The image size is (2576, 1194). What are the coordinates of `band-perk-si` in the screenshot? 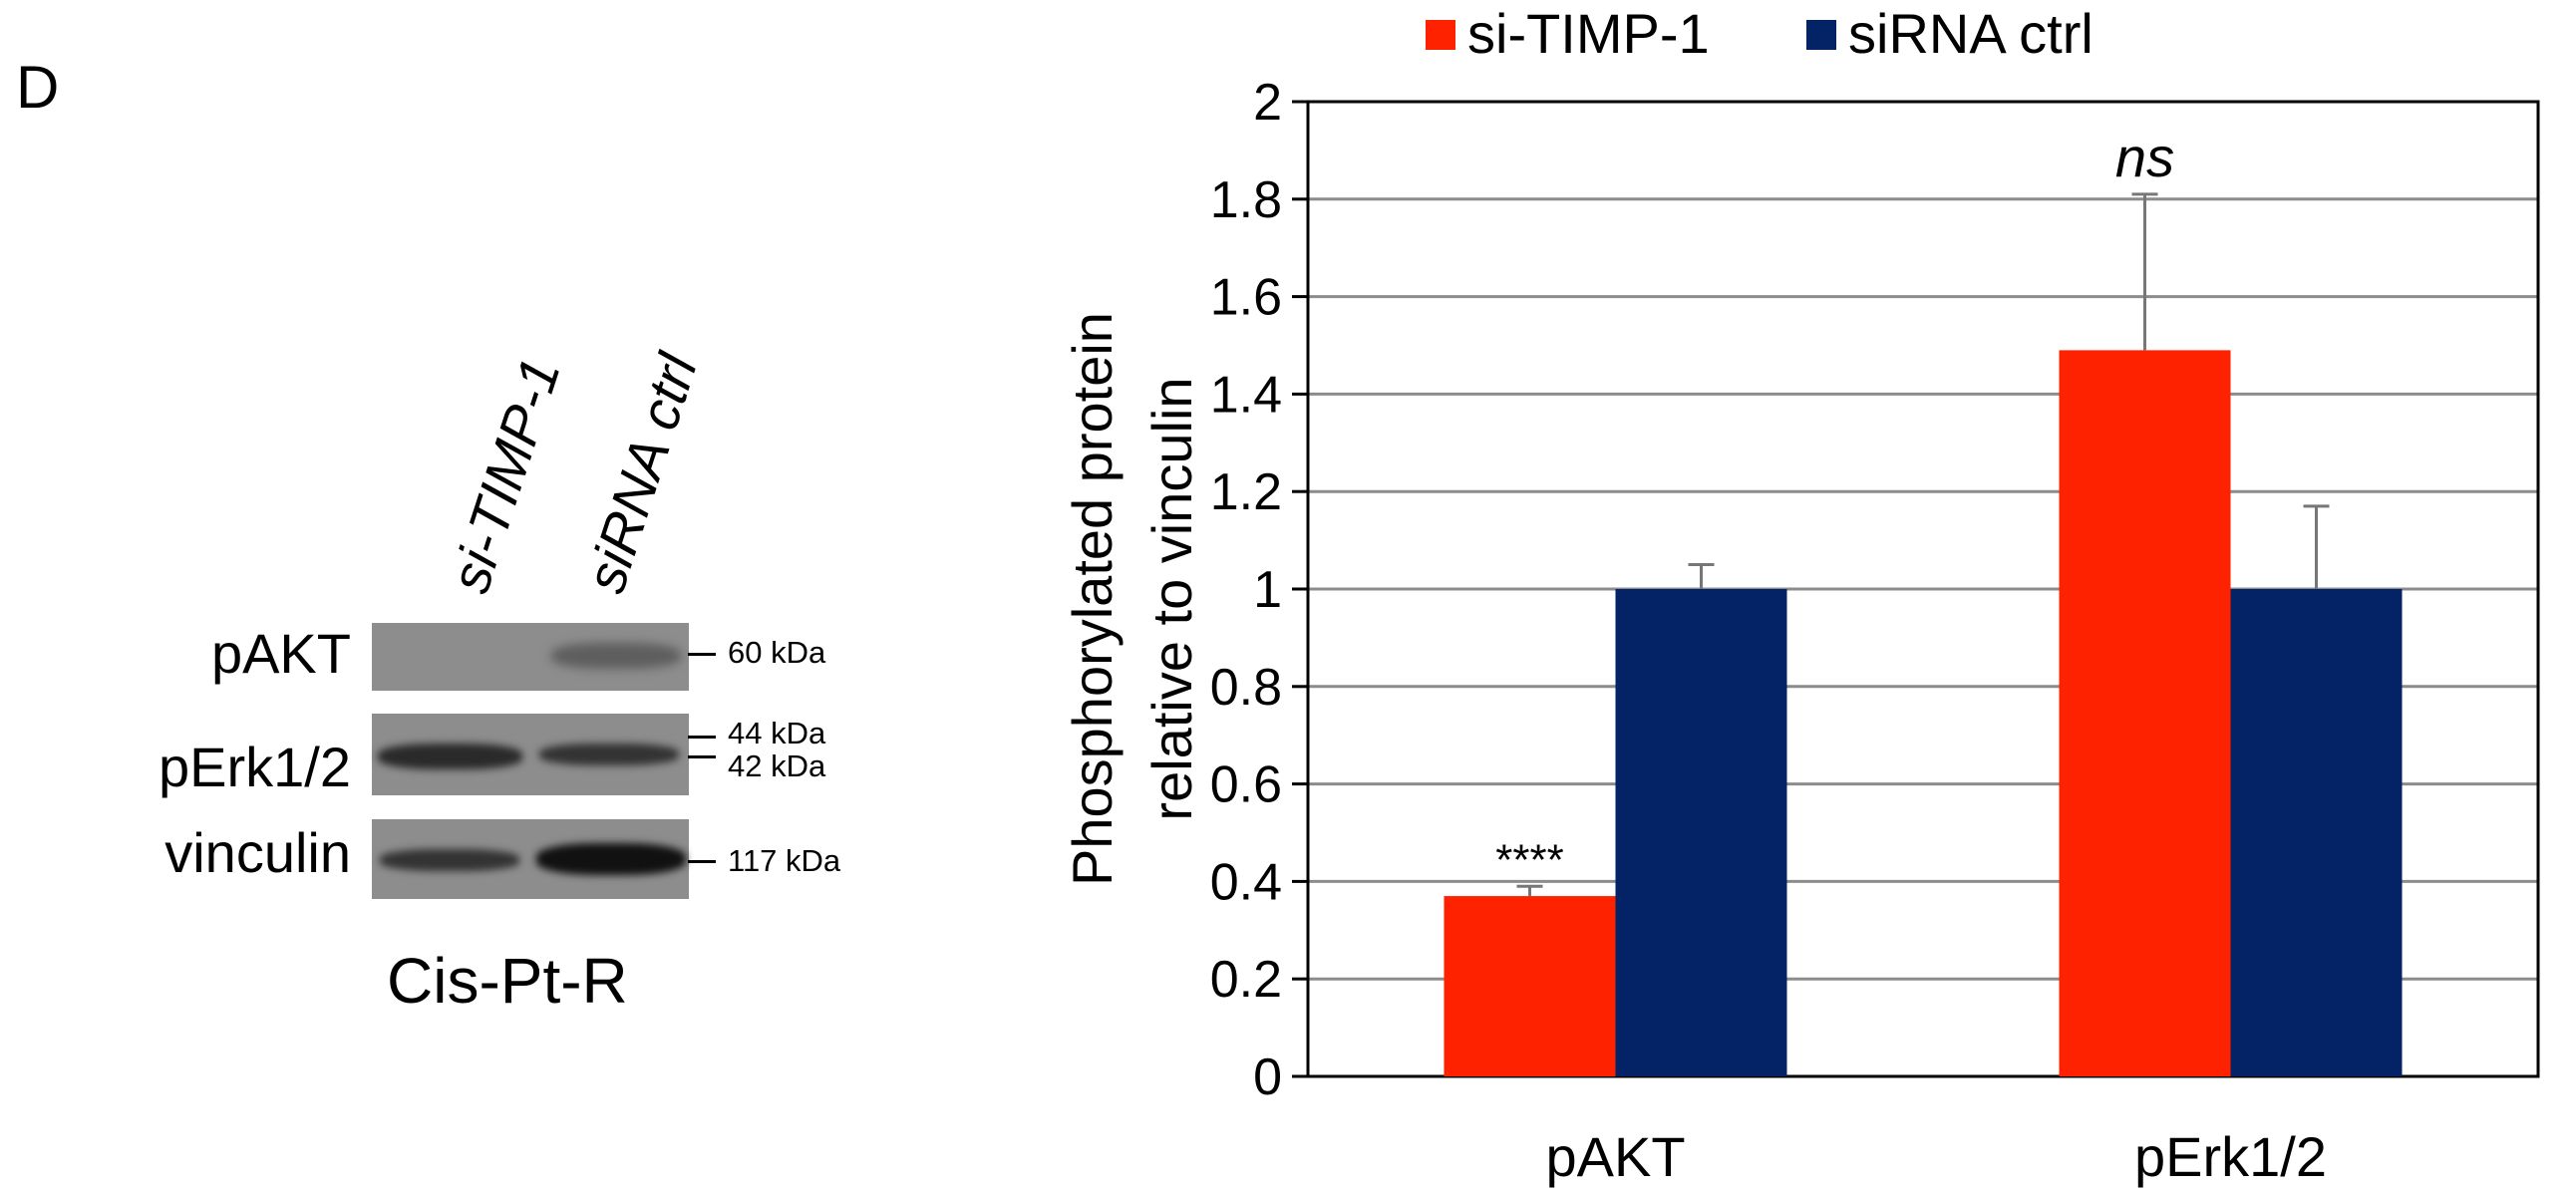 It's located at (450, 757).